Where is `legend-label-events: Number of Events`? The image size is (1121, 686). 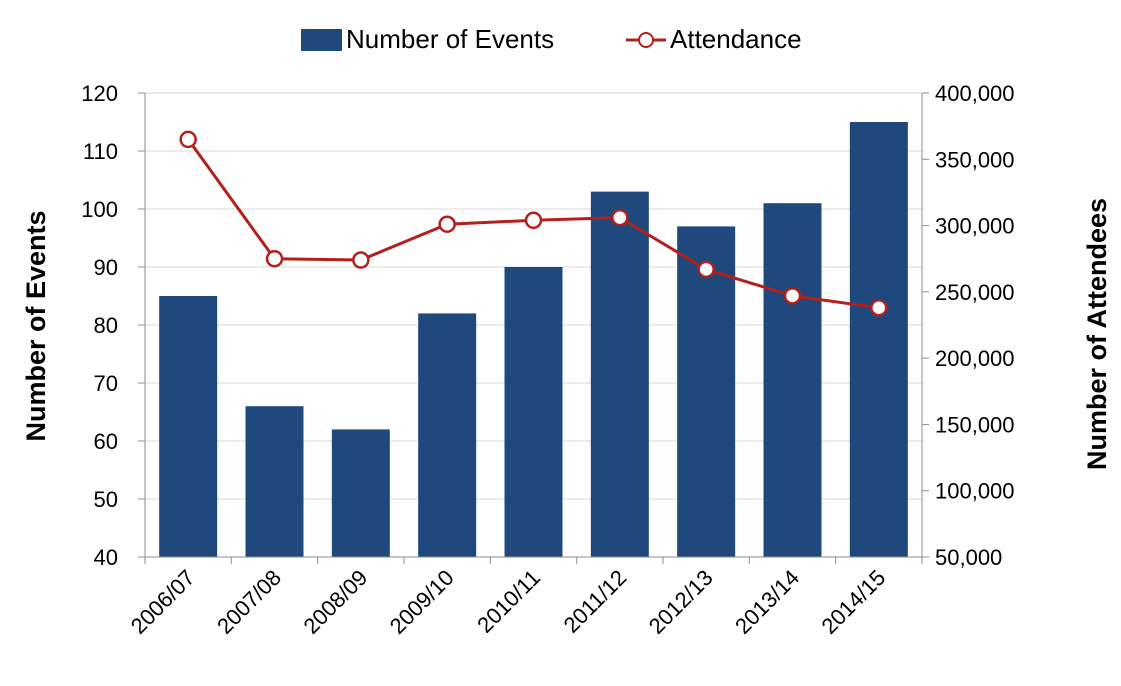 legend-label-events: Number of Events is located at coordinates (450, 39).